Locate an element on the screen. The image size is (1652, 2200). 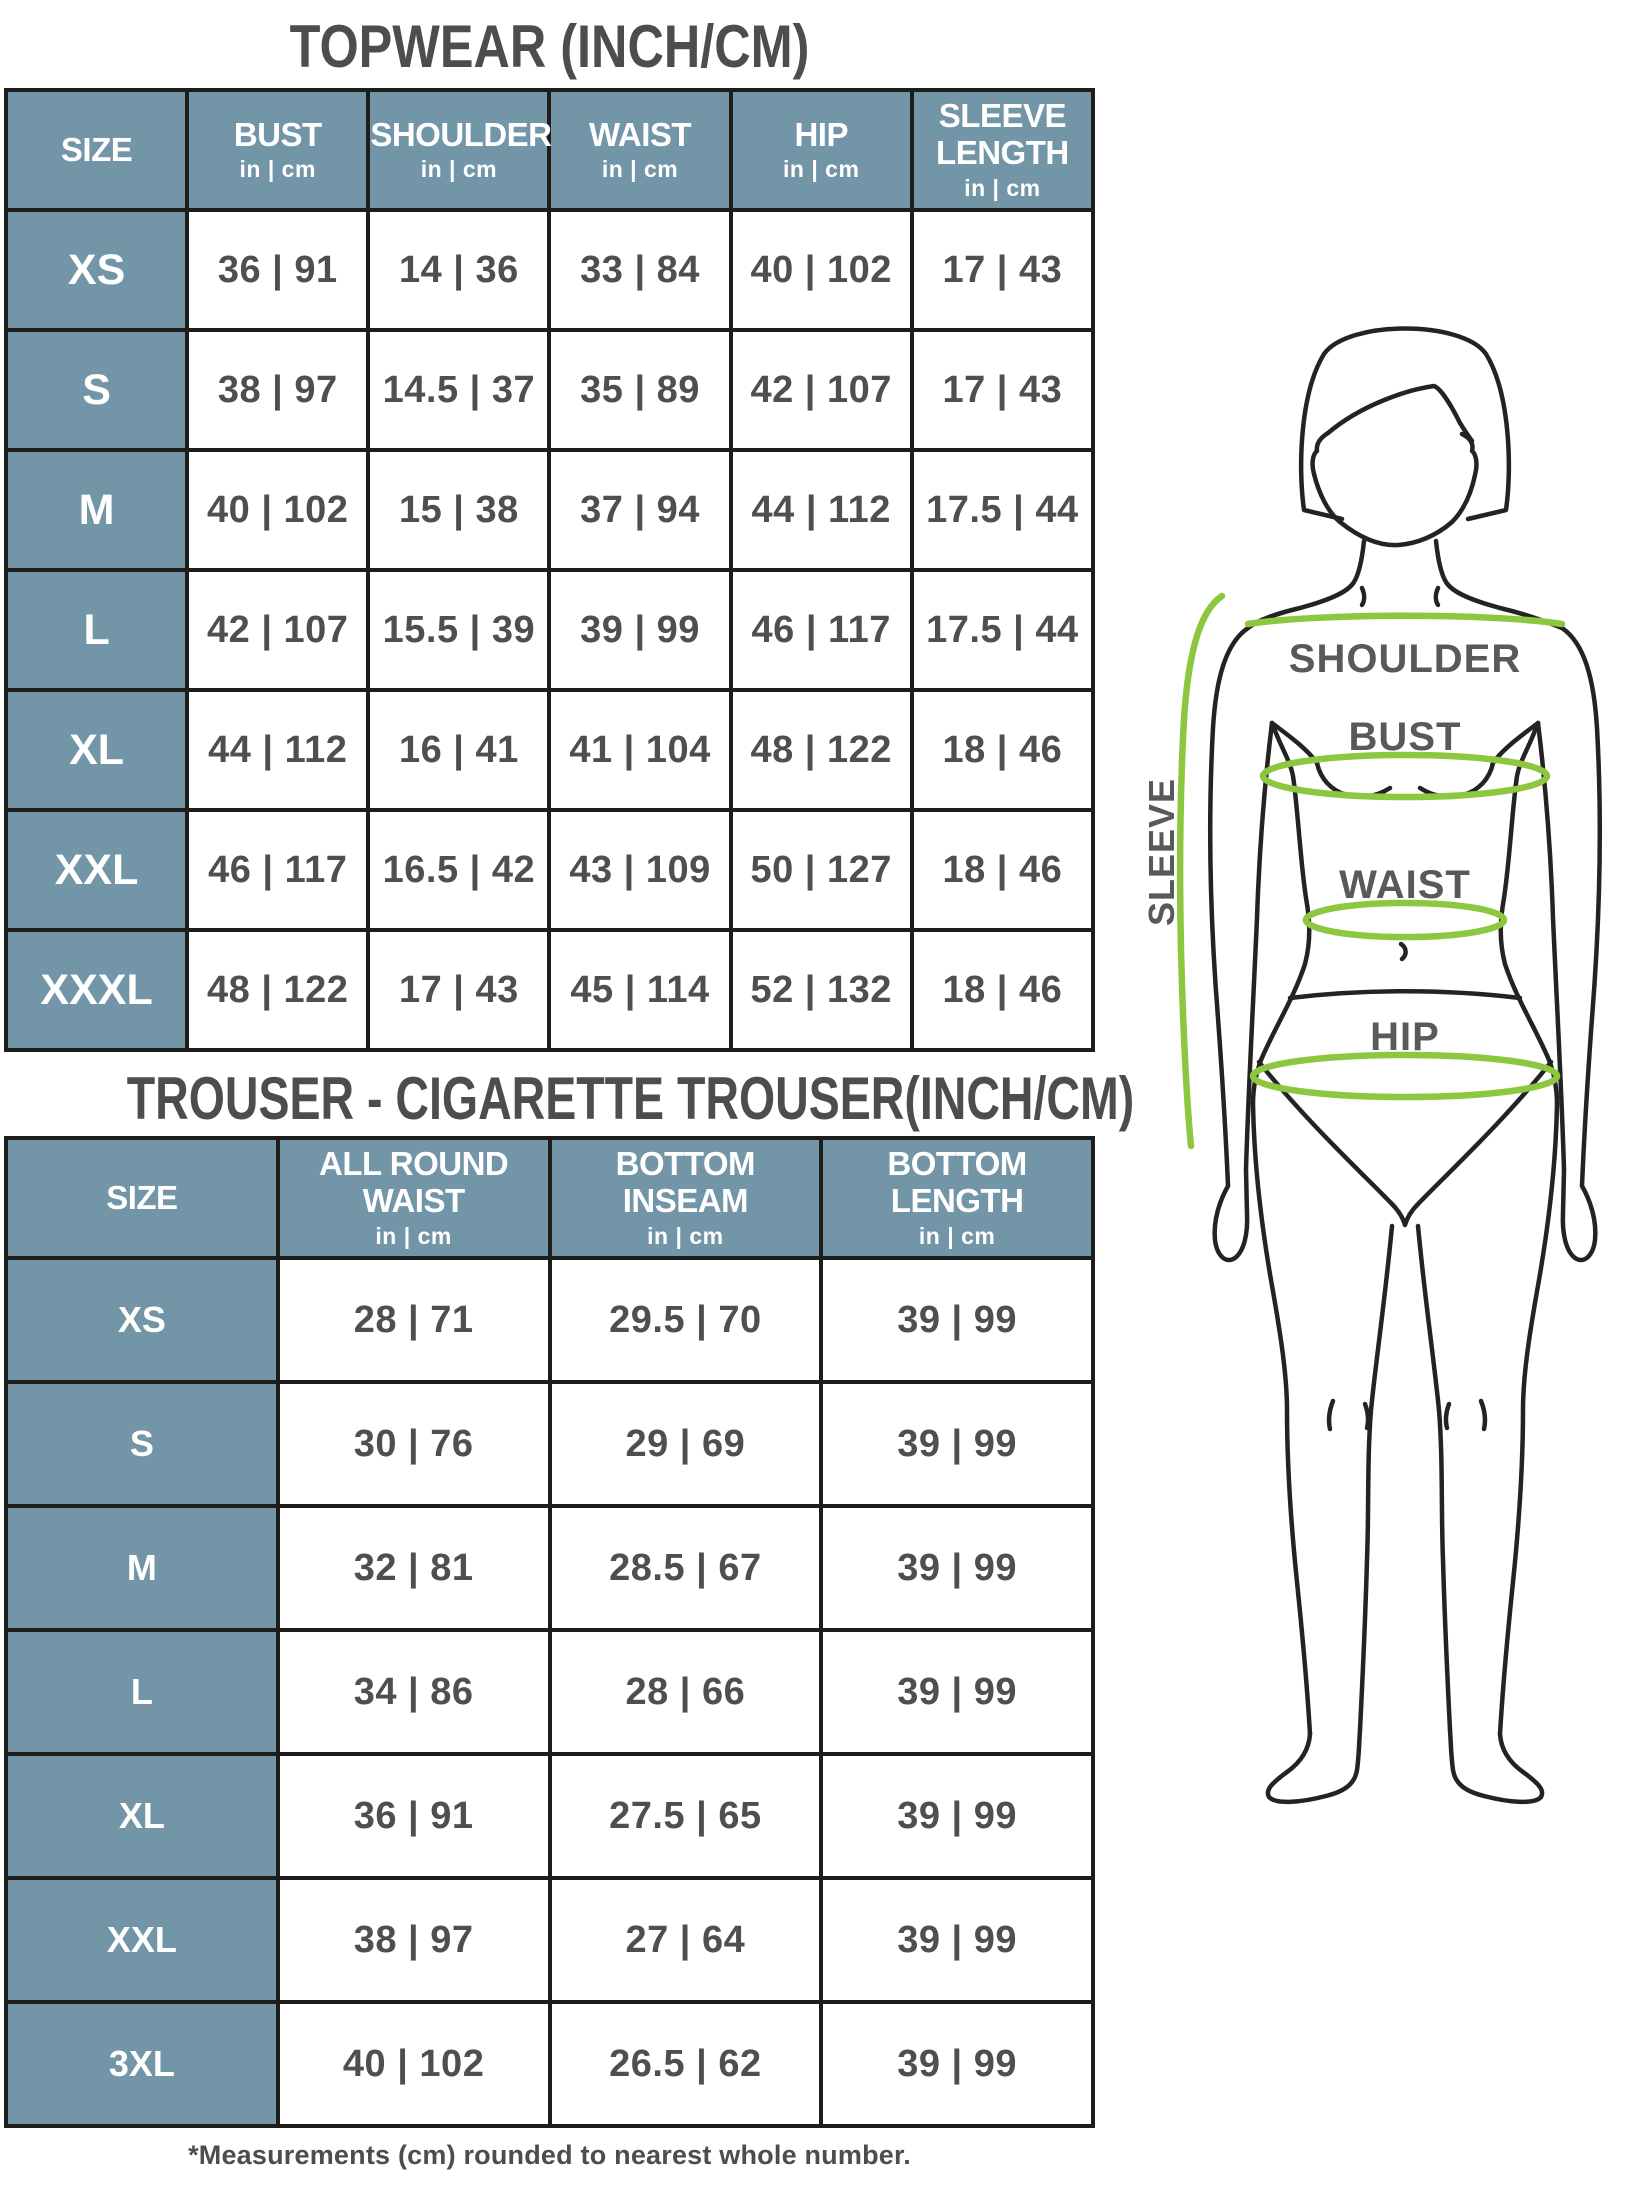
topwear-value-xxl-3: 43 | 109 is located at coordinates (640, 870).